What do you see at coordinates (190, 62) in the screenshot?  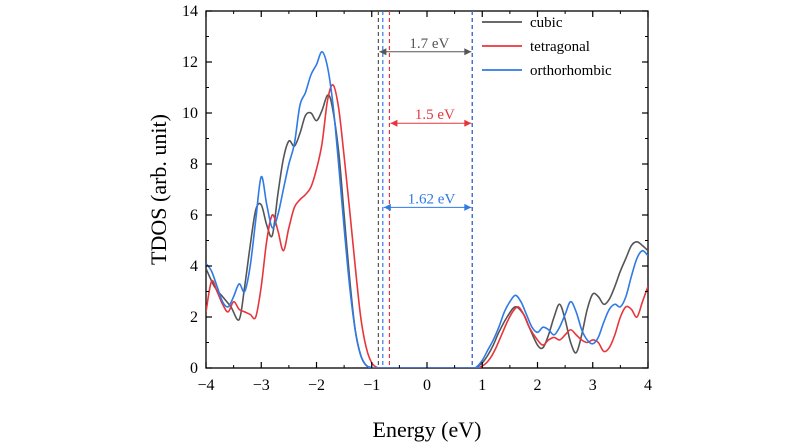 I see `y-tick-label: 12` at bounding box center [190, 62].